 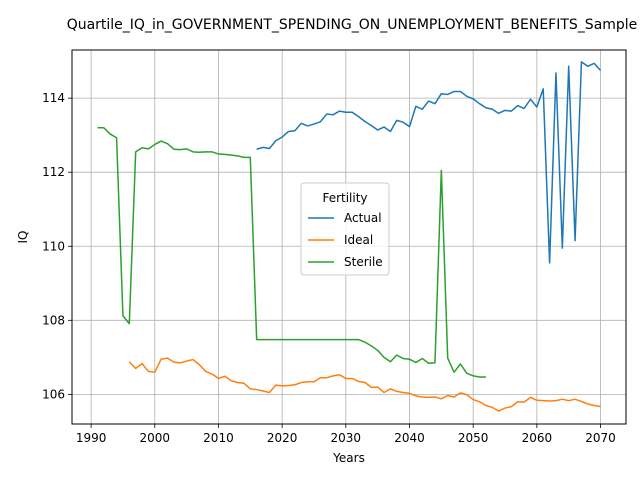 I want to click on y-tick-label: 106, so click(x=53, y=394).